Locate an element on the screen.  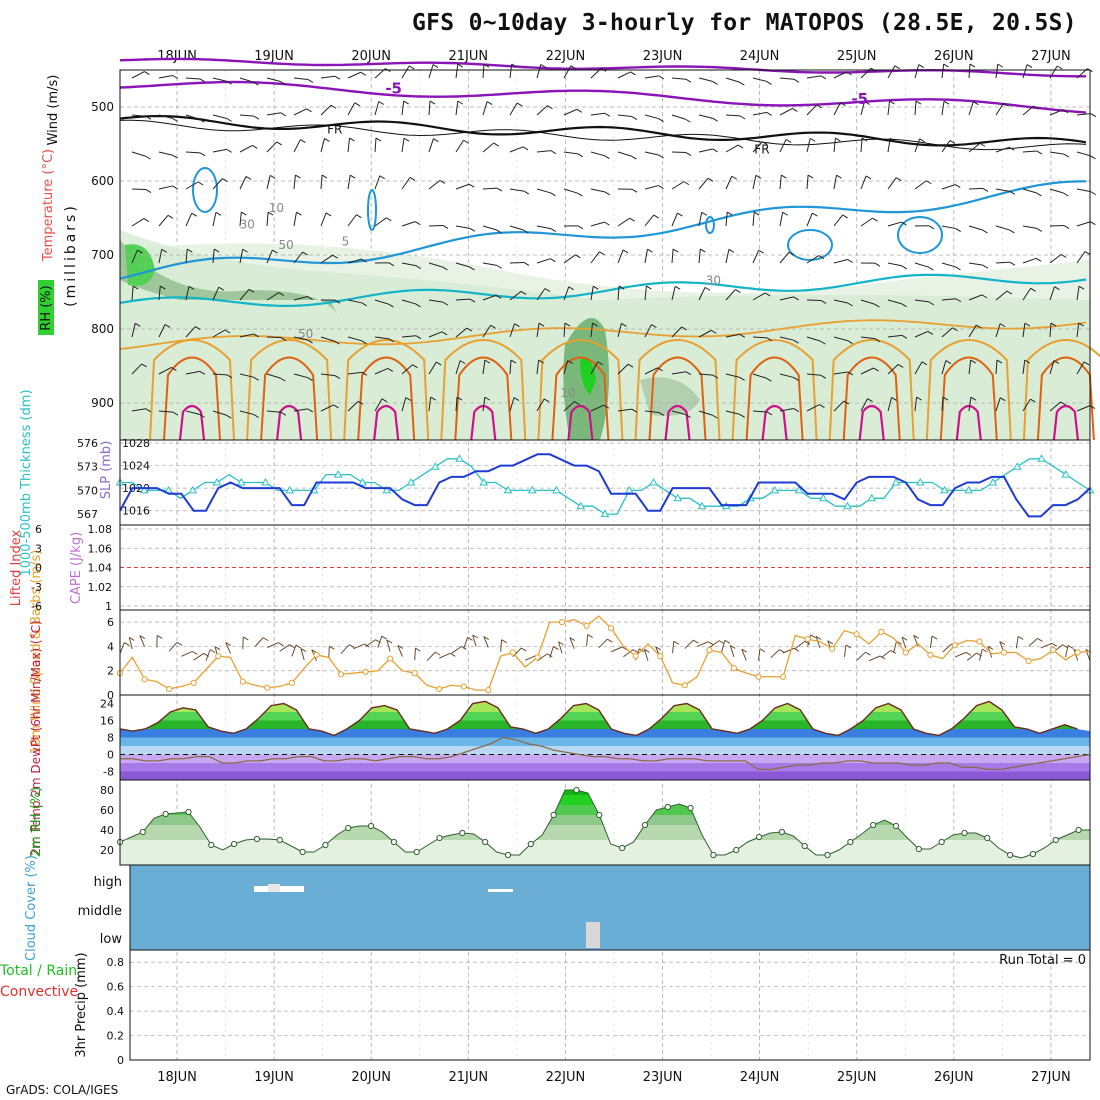
rh-patch is located at coordinates (670, 396).